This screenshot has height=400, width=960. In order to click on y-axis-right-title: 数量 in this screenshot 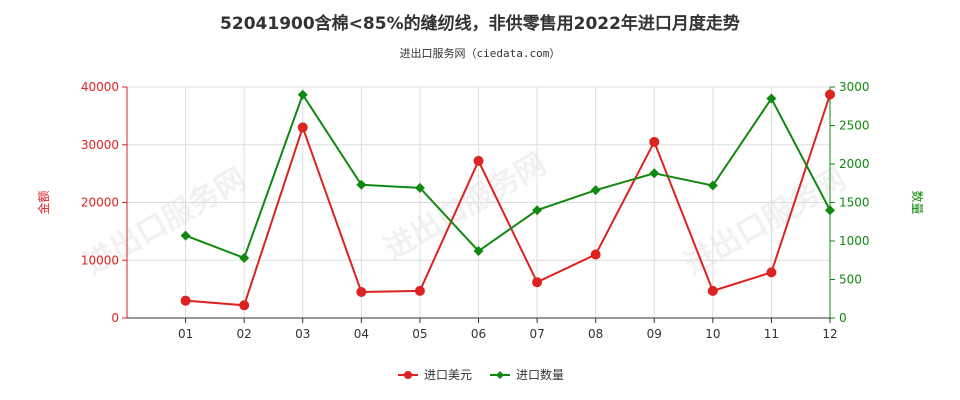, I will do `click(917, 202)`.